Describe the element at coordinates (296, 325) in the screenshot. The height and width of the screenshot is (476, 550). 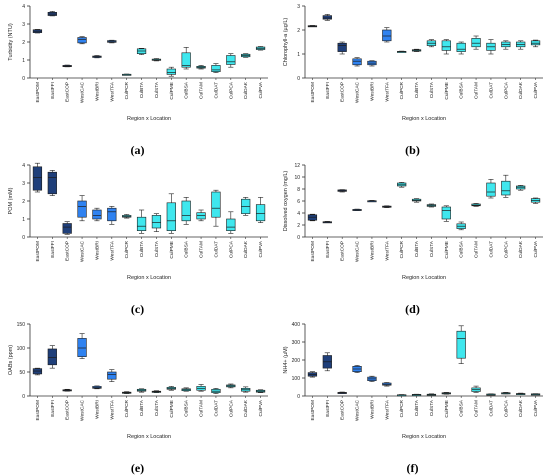
I see `y-tick-label: 400` at that location.